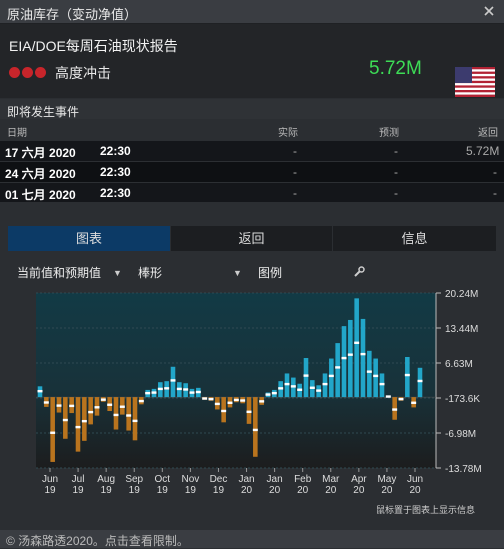 The image size is (504, 549). Describe the element at coordinates (134, 479) in the screenshot. I see `x-tick-month: Sep` at that location.